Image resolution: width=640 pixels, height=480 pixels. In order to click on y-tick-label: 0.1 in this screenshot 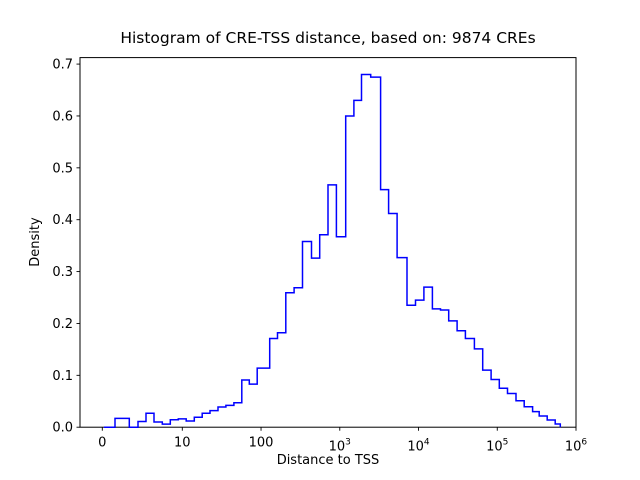, I will do `click(62, 376)`.